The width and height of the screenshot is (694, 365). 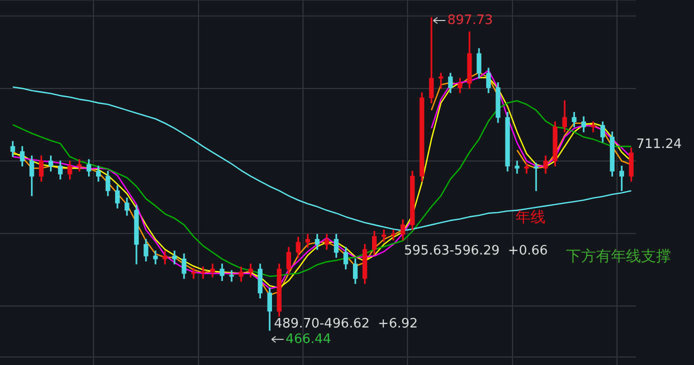 I want to click on annotation: 595.63-596.29 +0.66, so click(x=476, y=250).